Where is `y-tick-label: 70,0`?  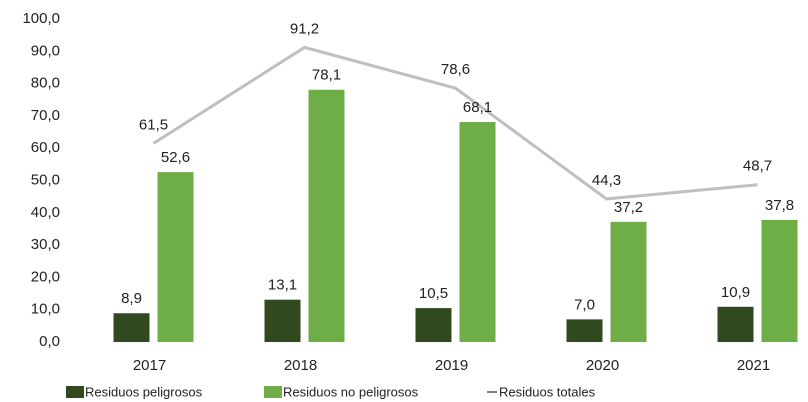
y-tick-label: 70,0 is located at coordinates (45, 115).